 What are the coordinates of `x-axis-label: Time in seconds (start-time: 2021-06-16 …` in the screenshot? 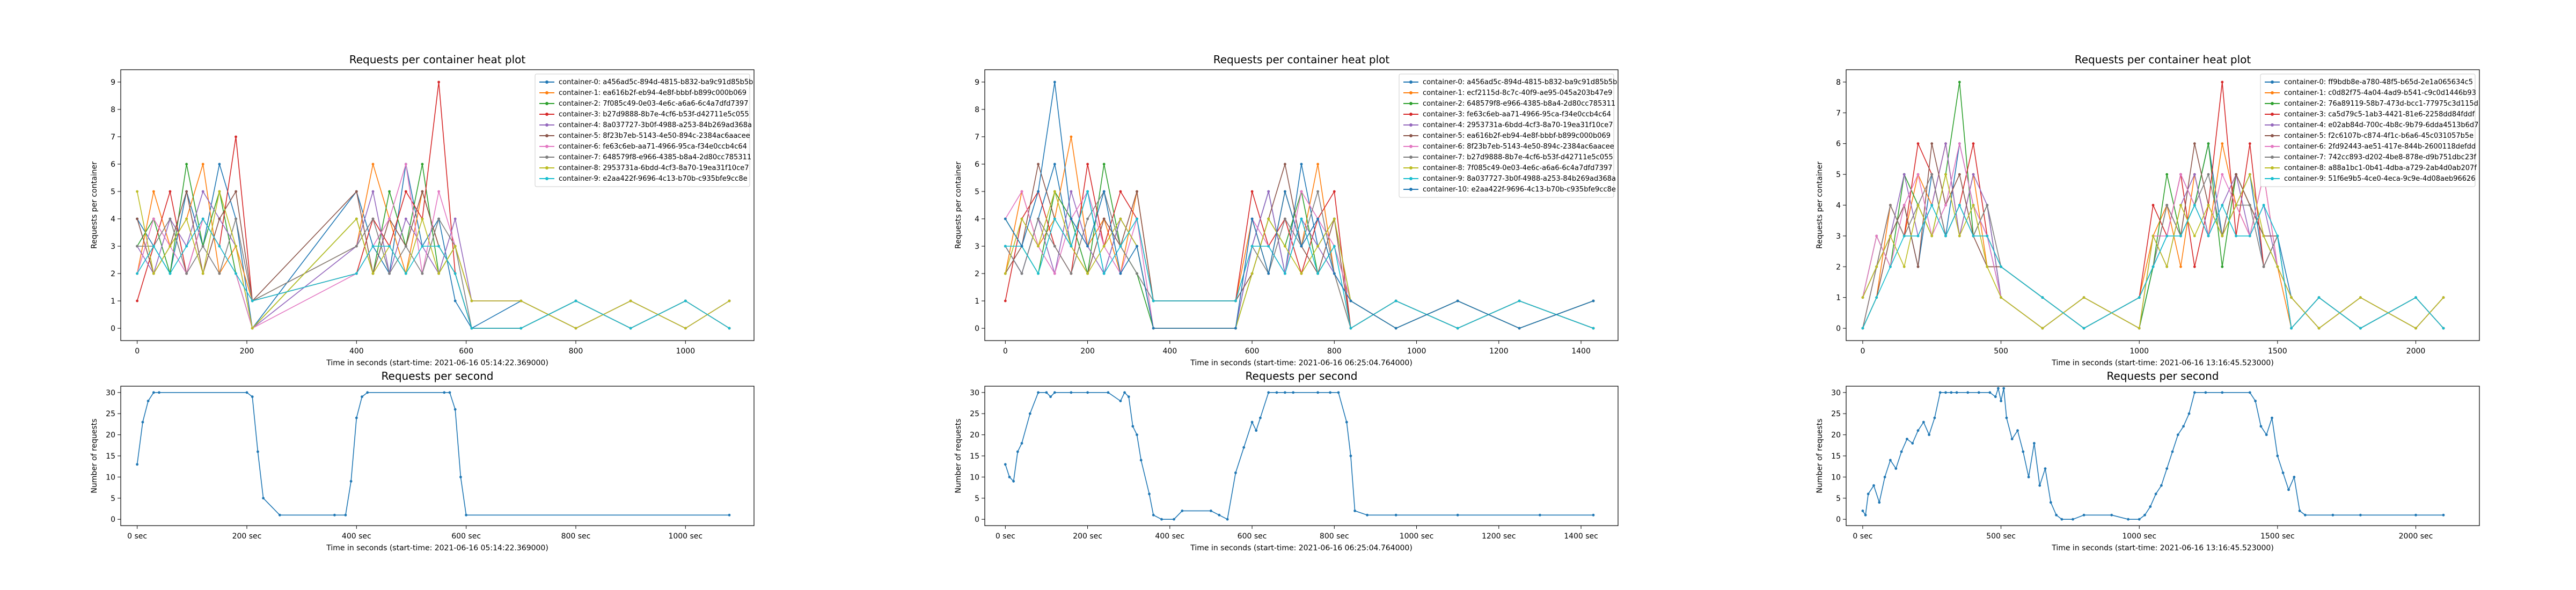 It's located at (2162, 548).